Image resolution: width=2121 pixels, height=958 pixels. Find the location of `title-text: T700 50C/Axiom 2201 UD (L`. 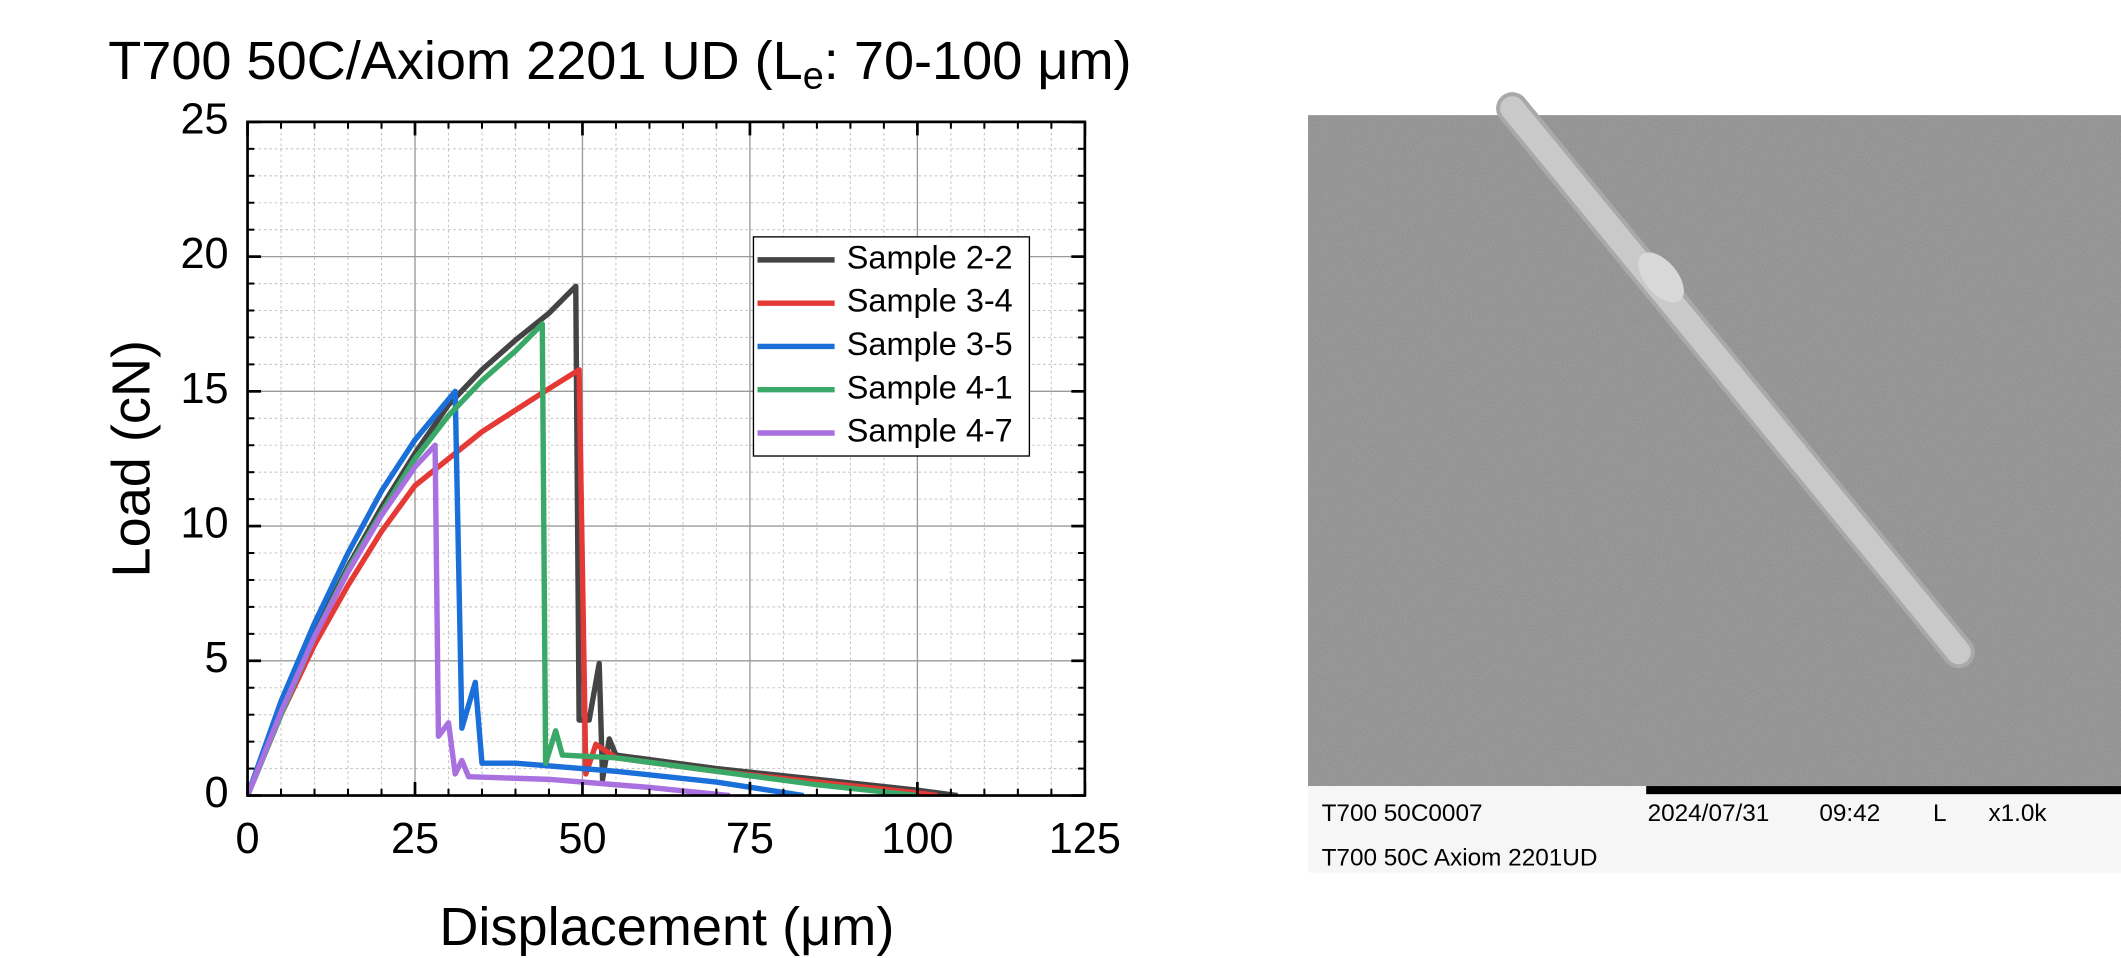

title-text: T700 50C/Axiom 2201 UD (L is located at coordinates (455, 61).